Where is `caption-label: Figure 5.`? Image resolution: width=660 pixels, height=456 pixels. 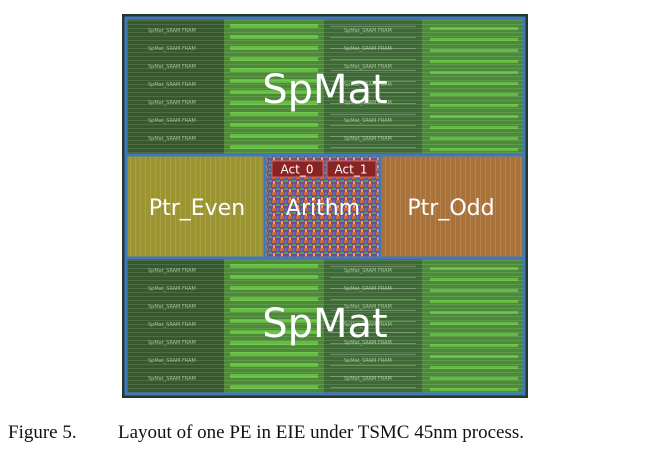
caption-label: Figure 5. is located at coordinates (42, 432).